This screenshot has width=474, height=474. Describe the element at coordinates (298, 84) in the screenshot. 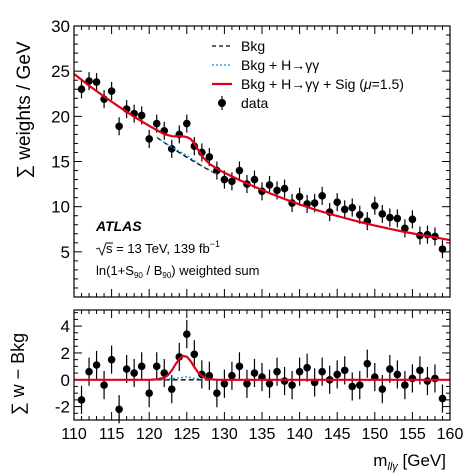

I see `legend-full-arrow: →` at that location.